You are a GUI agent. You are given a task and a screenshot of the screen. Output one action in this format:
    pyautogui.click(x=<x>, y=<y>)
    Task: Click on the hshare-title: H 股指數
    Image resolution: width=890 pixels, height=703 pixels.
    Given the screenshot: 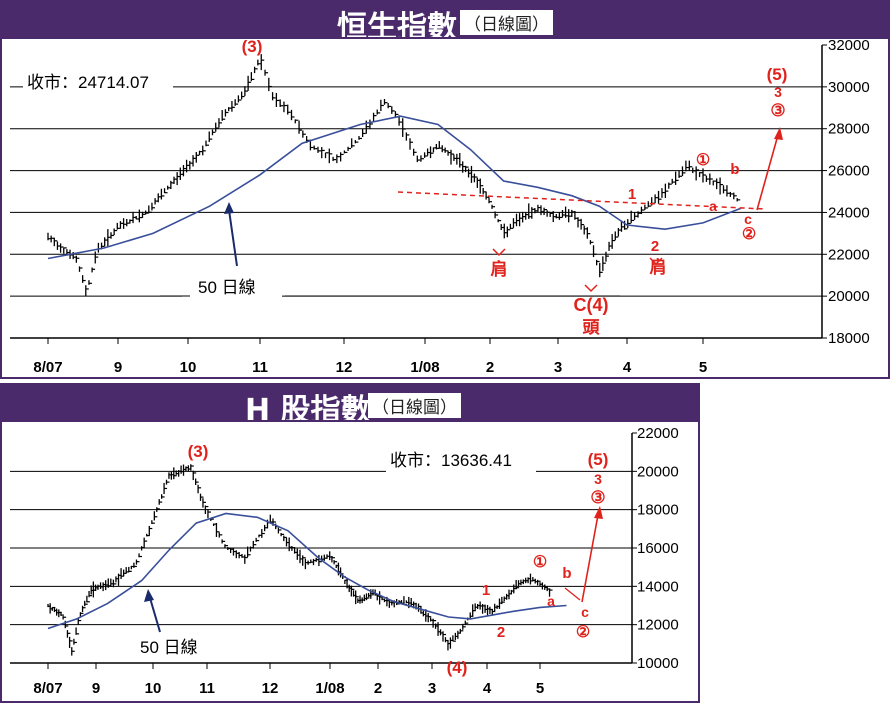 What is the action you would take?
    pyautogui.click(x=308, y=410)
    